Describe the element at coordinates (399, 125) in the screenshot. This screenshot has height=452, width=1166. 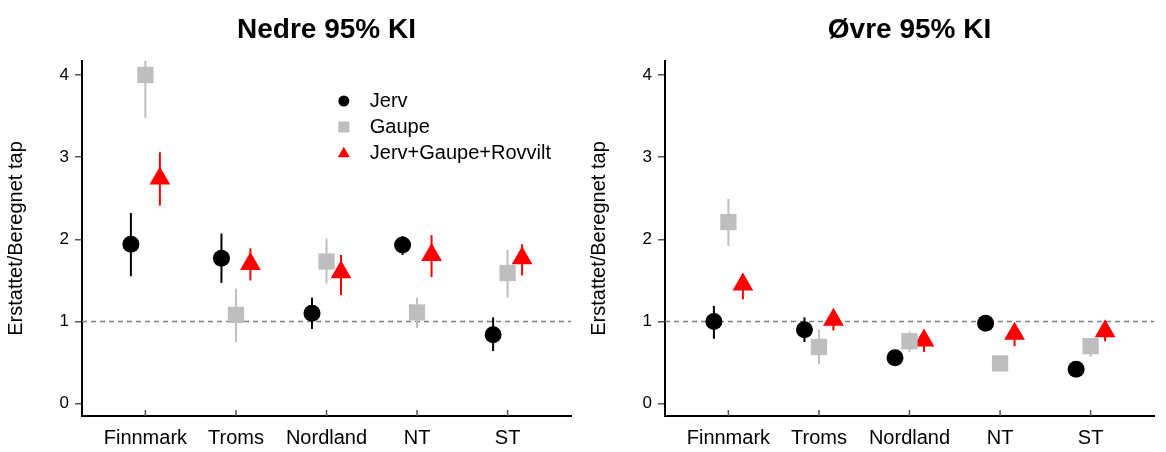
I see `legend-label: Gaupe` at that location.